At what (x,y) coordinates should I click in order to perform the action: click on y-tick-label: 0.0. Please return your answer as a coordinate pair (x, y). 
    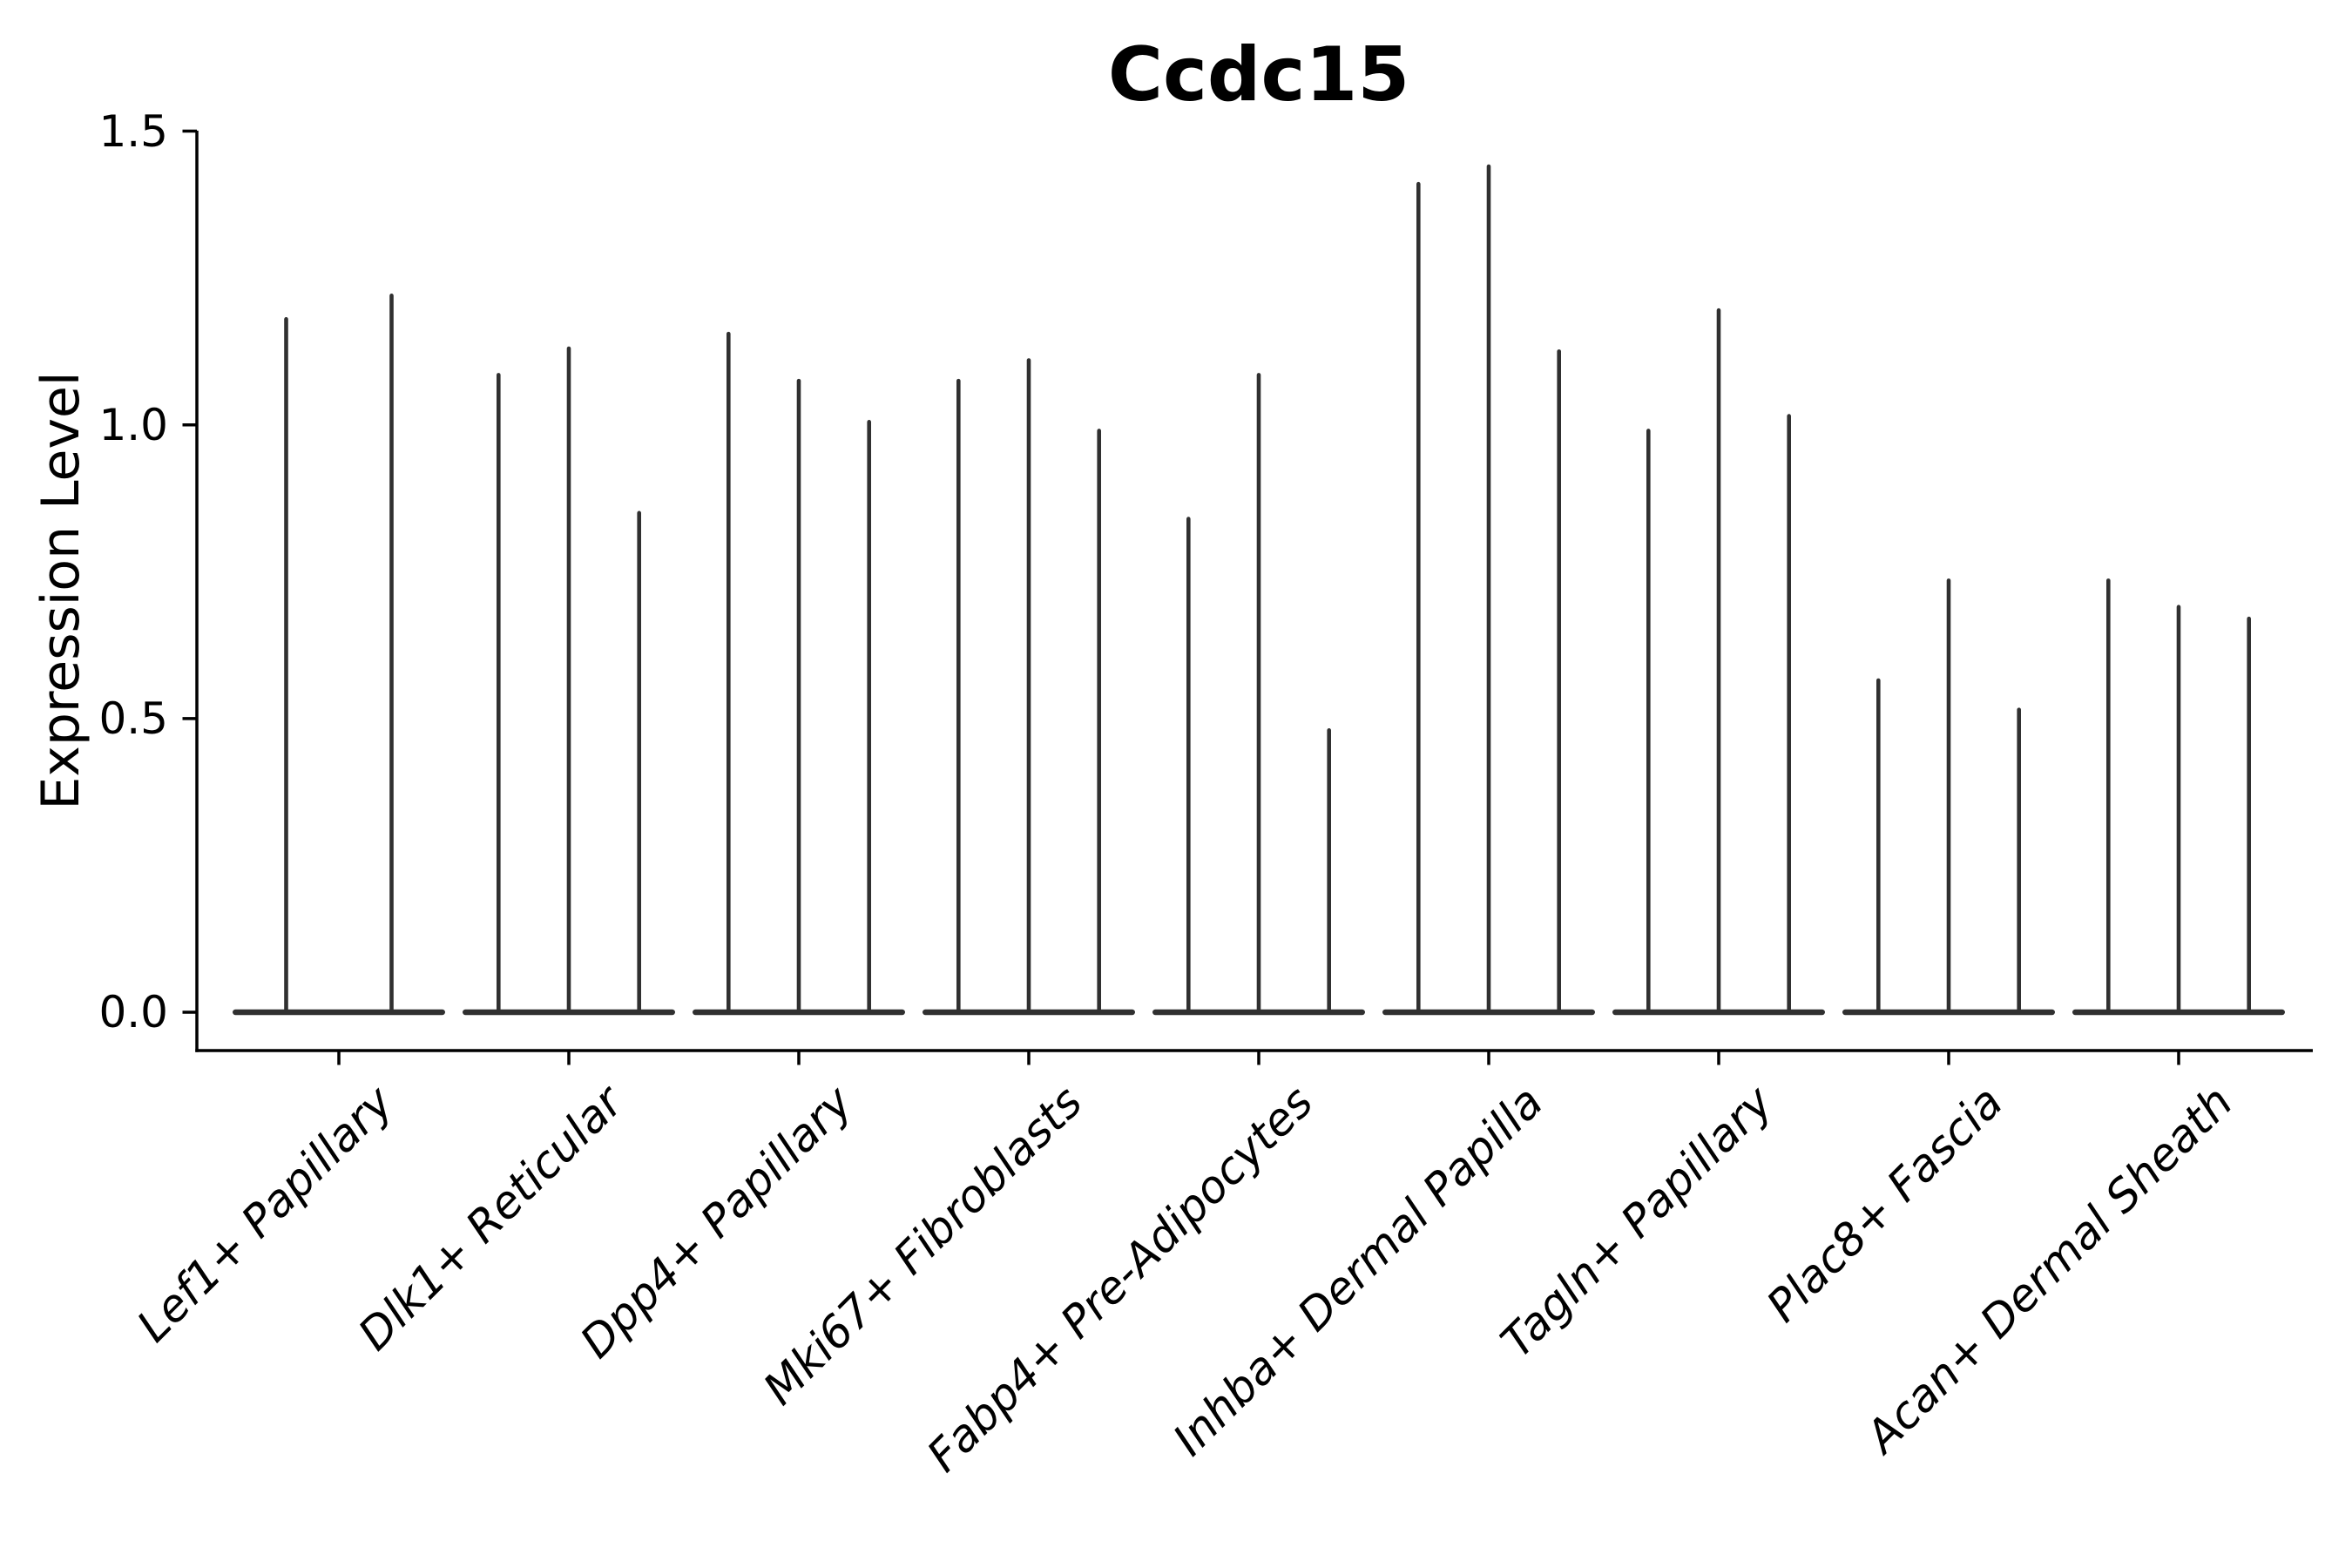
    Looking at the image, I should click on (133, 1012).